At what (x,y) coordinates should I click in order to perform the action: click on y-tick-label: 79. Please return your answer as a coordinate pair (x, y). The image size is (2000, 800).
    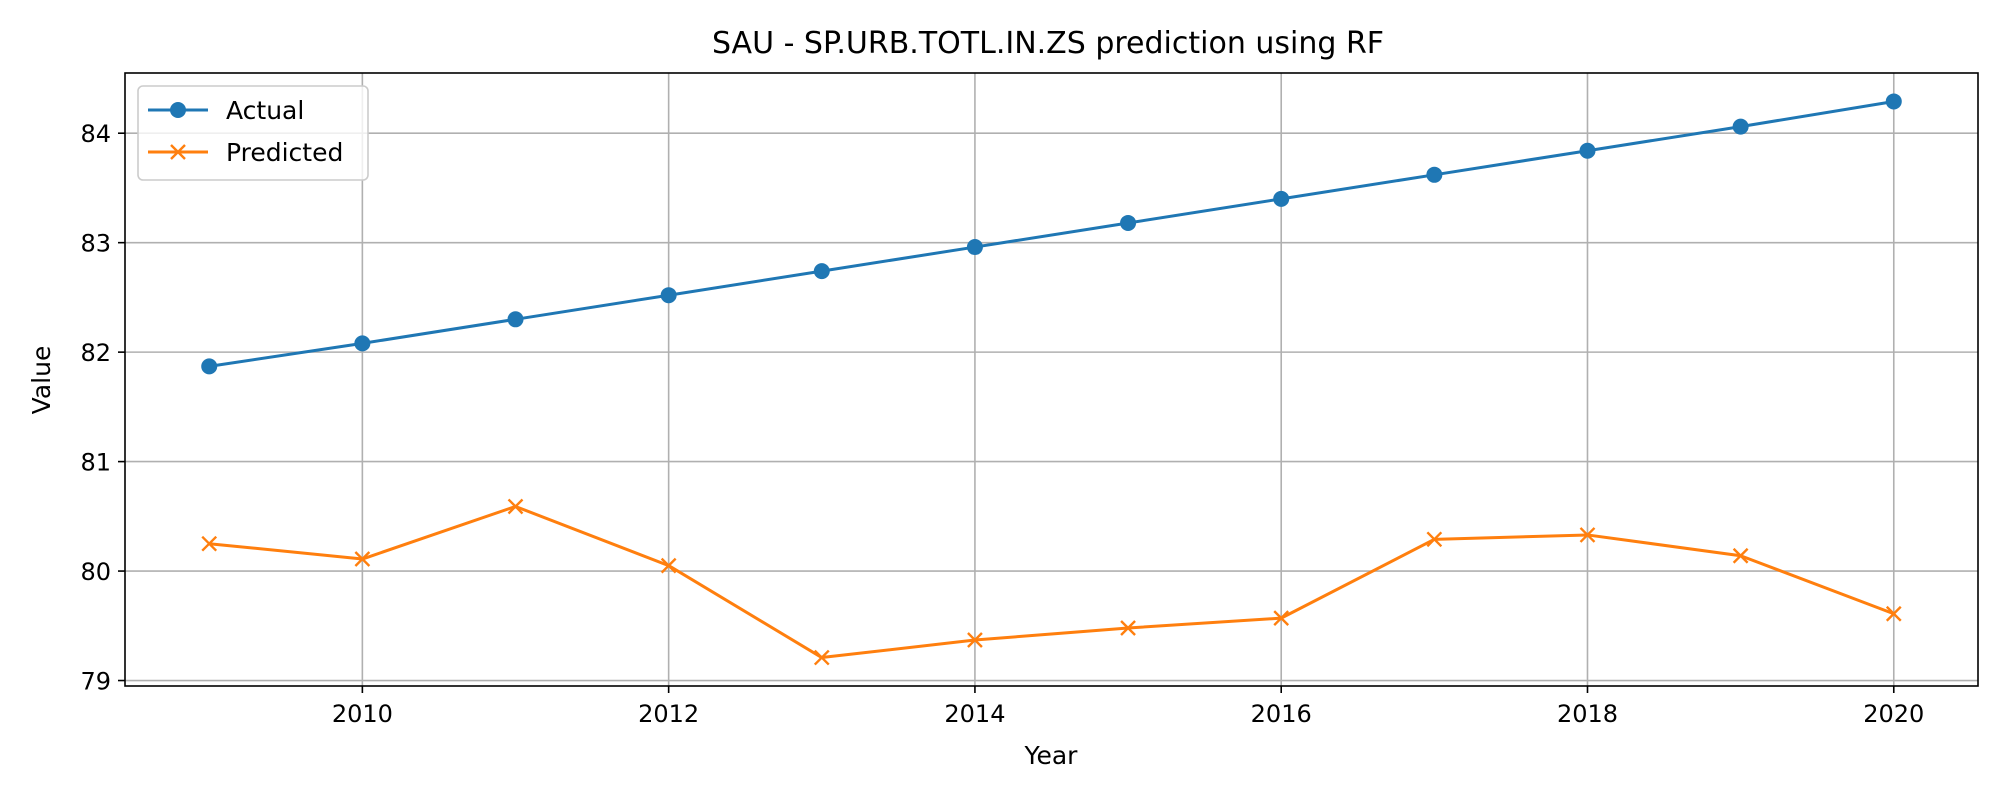
    Looking at the image, I should click on (95, 682).